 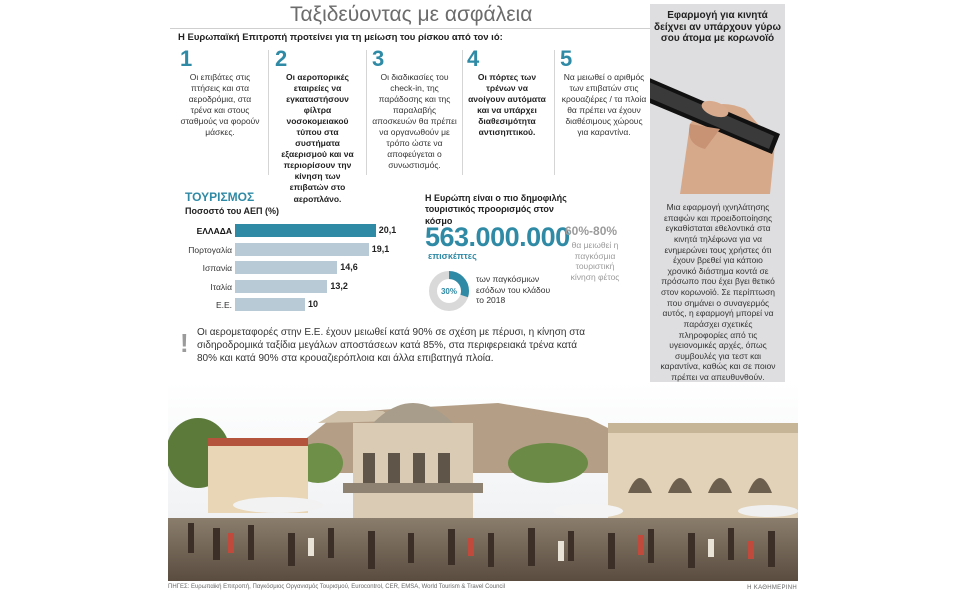 I want to click on bar-category-label: Πορτογαλία, so click(x=210, y=249).